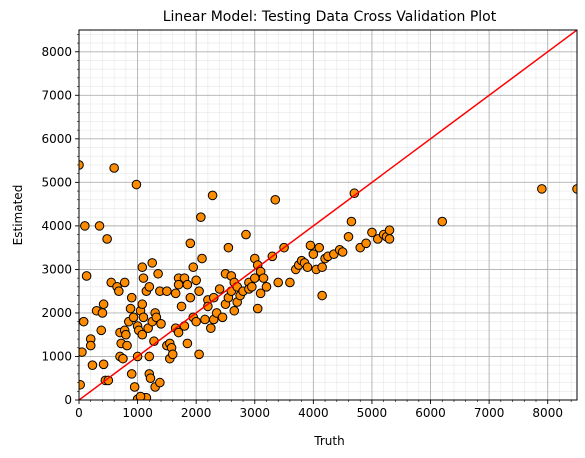 Image resolution: width=585 pixels, height=458 pixels. I want to click on x-tick-label: 6000, so click(430, 413).